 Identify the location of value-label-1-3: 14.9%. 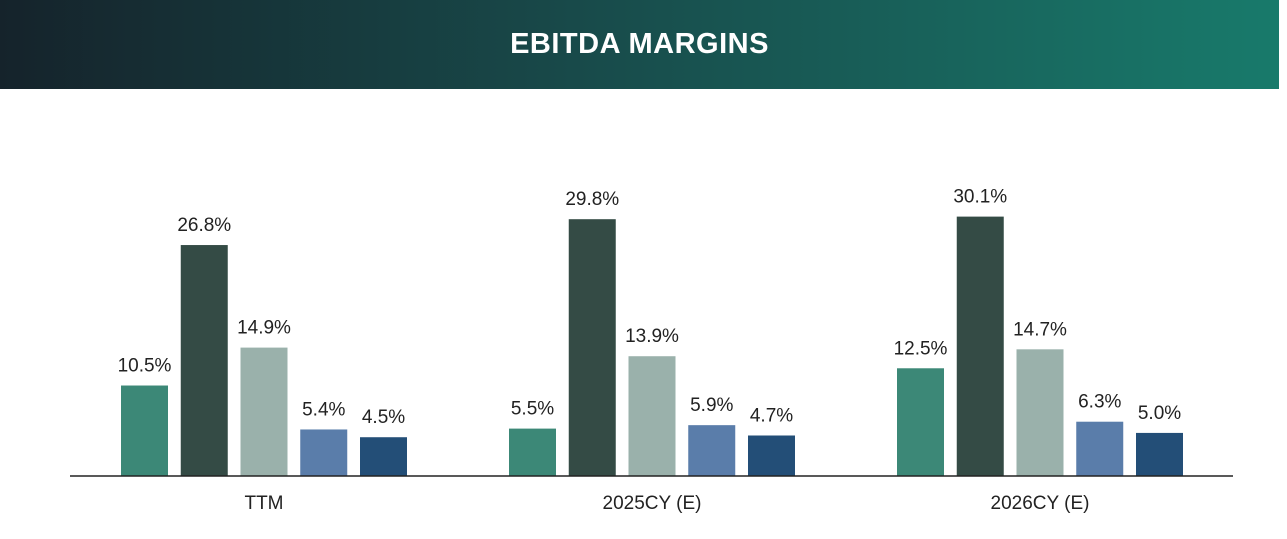
(264, 328).